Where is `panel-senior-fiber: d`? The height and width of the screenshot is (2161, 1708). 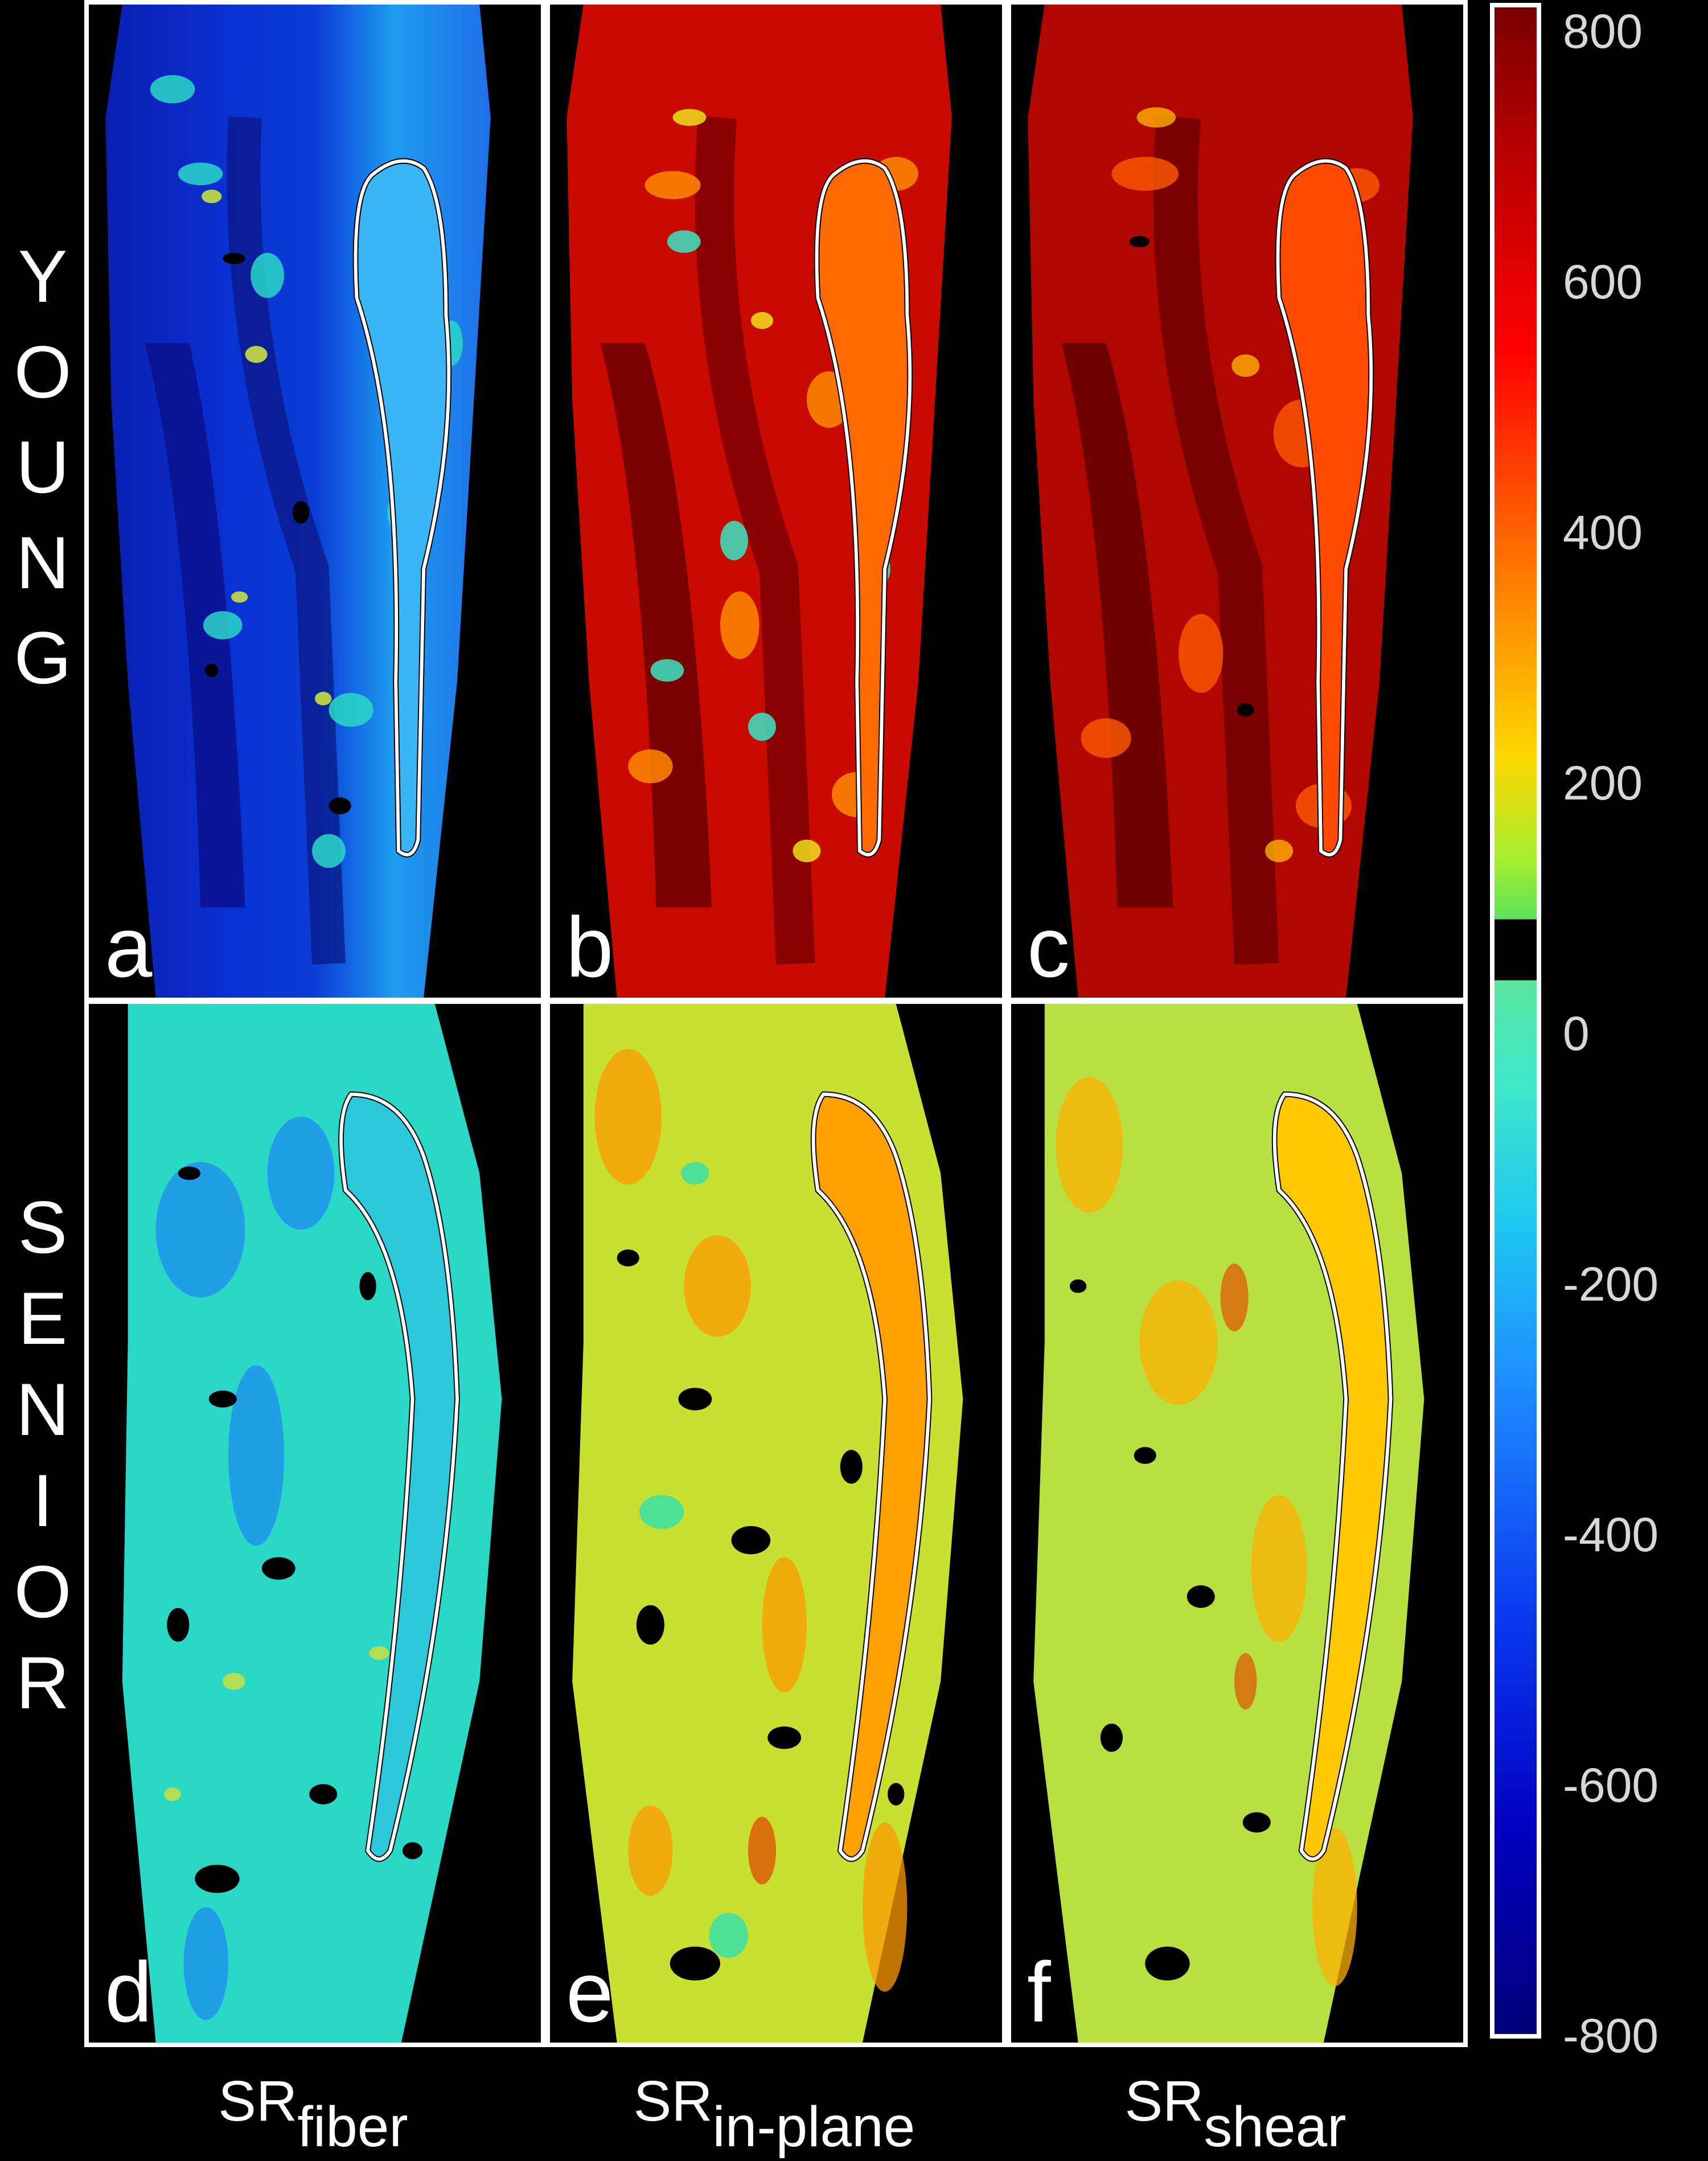
panel-senior-fiber: d is located at coordinates (314, 1523).